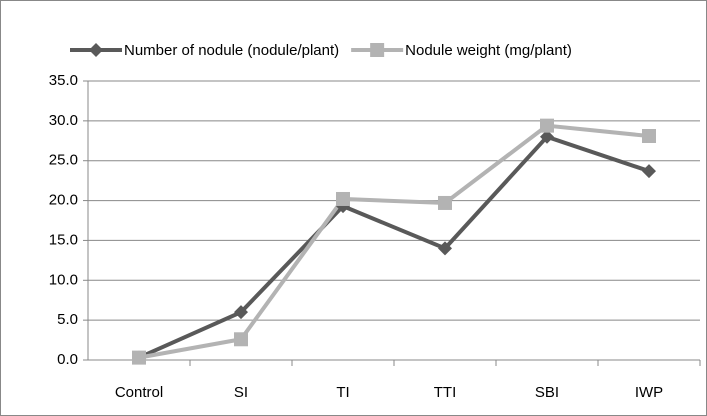 This screenshot has height=416, width=707. Describe the element at coordinates (63, 160) in the screenshot. I see `y-tick-label: 25.0` at that location.